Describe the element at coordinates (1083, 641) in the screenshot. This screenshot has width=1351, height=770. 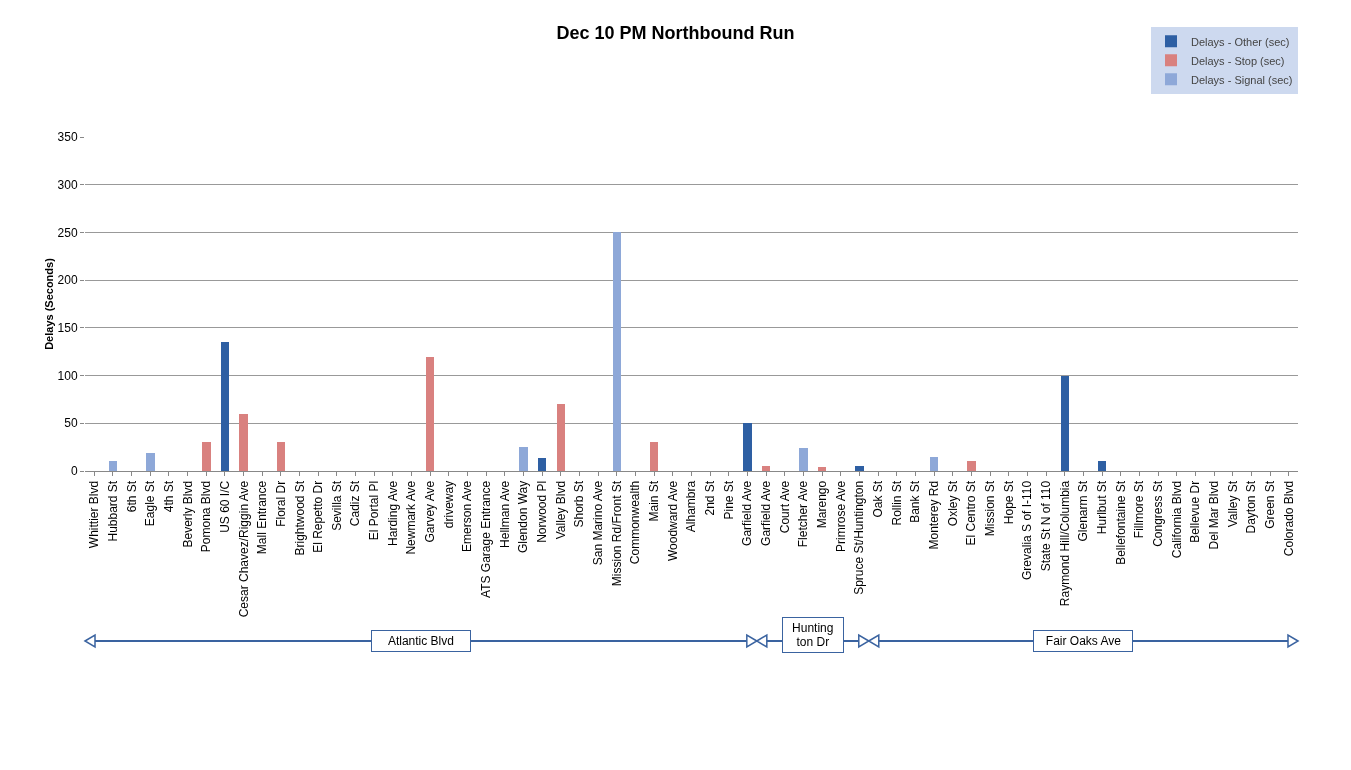
I see `text: Fair Oaks Ave` at that location.